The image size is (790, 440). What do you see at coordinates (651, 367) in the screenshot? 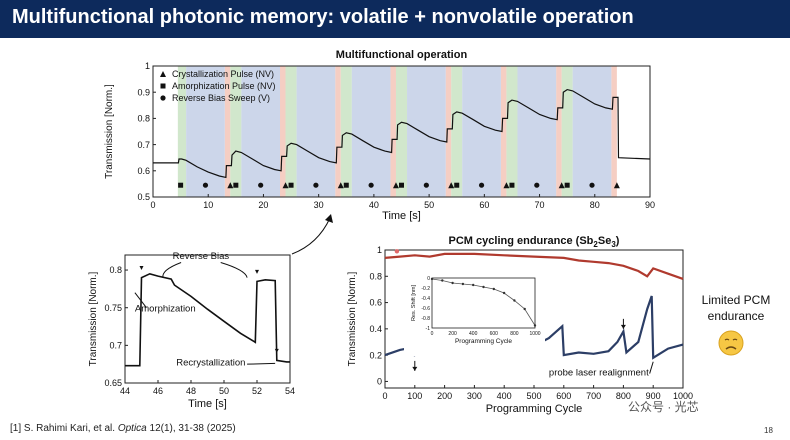
I see `chart3-probe-laser-arrow` at bounding box center [651, 367].